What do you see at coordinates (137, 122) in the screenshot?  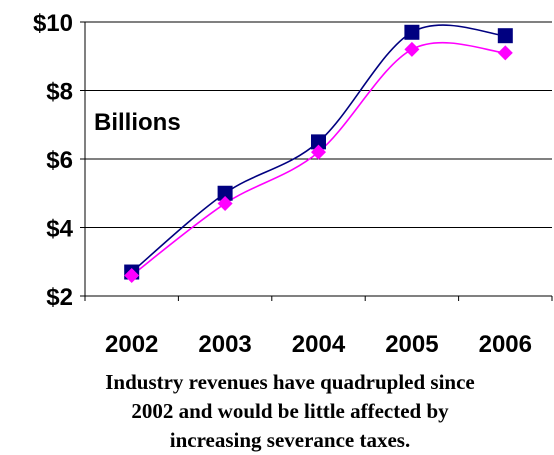 I see `units-annotation: Billions` at bounding box center [137, 122].